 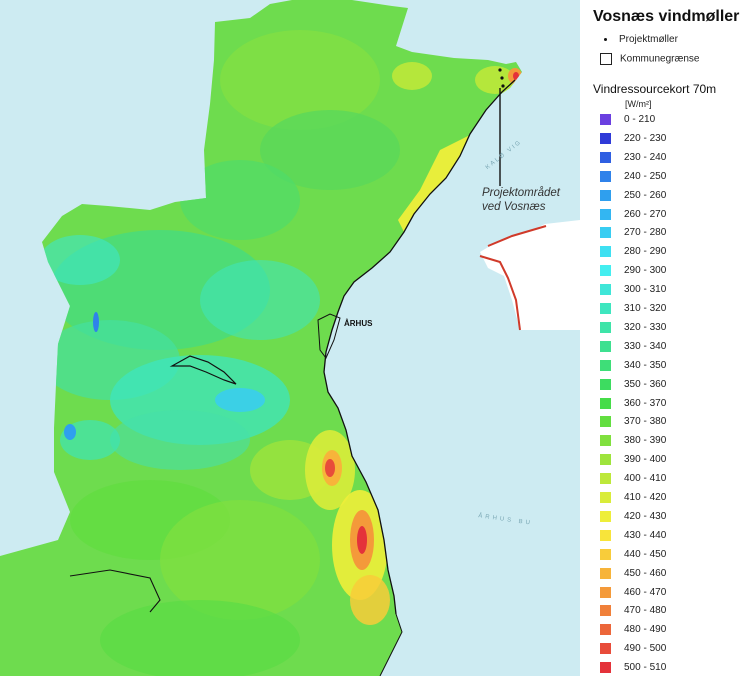 What do you see at coordinates (633, 499) in the screenshot?
I see `legend-class-row: 410 - 420` at bounding box center [633, 499].